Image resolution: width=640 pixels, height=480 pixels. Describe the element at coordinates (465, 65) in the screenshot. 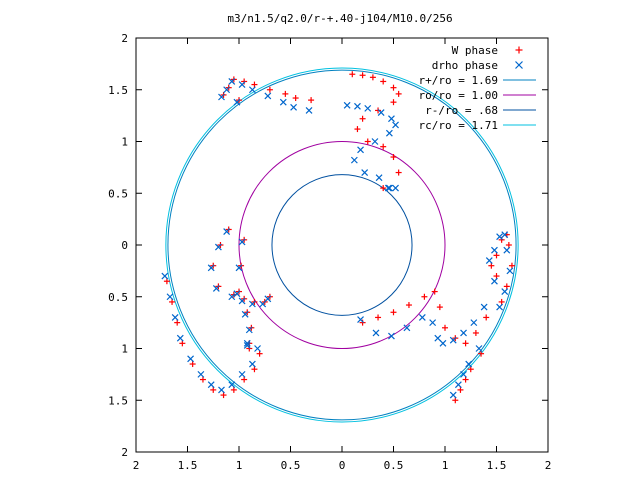

I see `legend-label-1: drho phase` at that location.